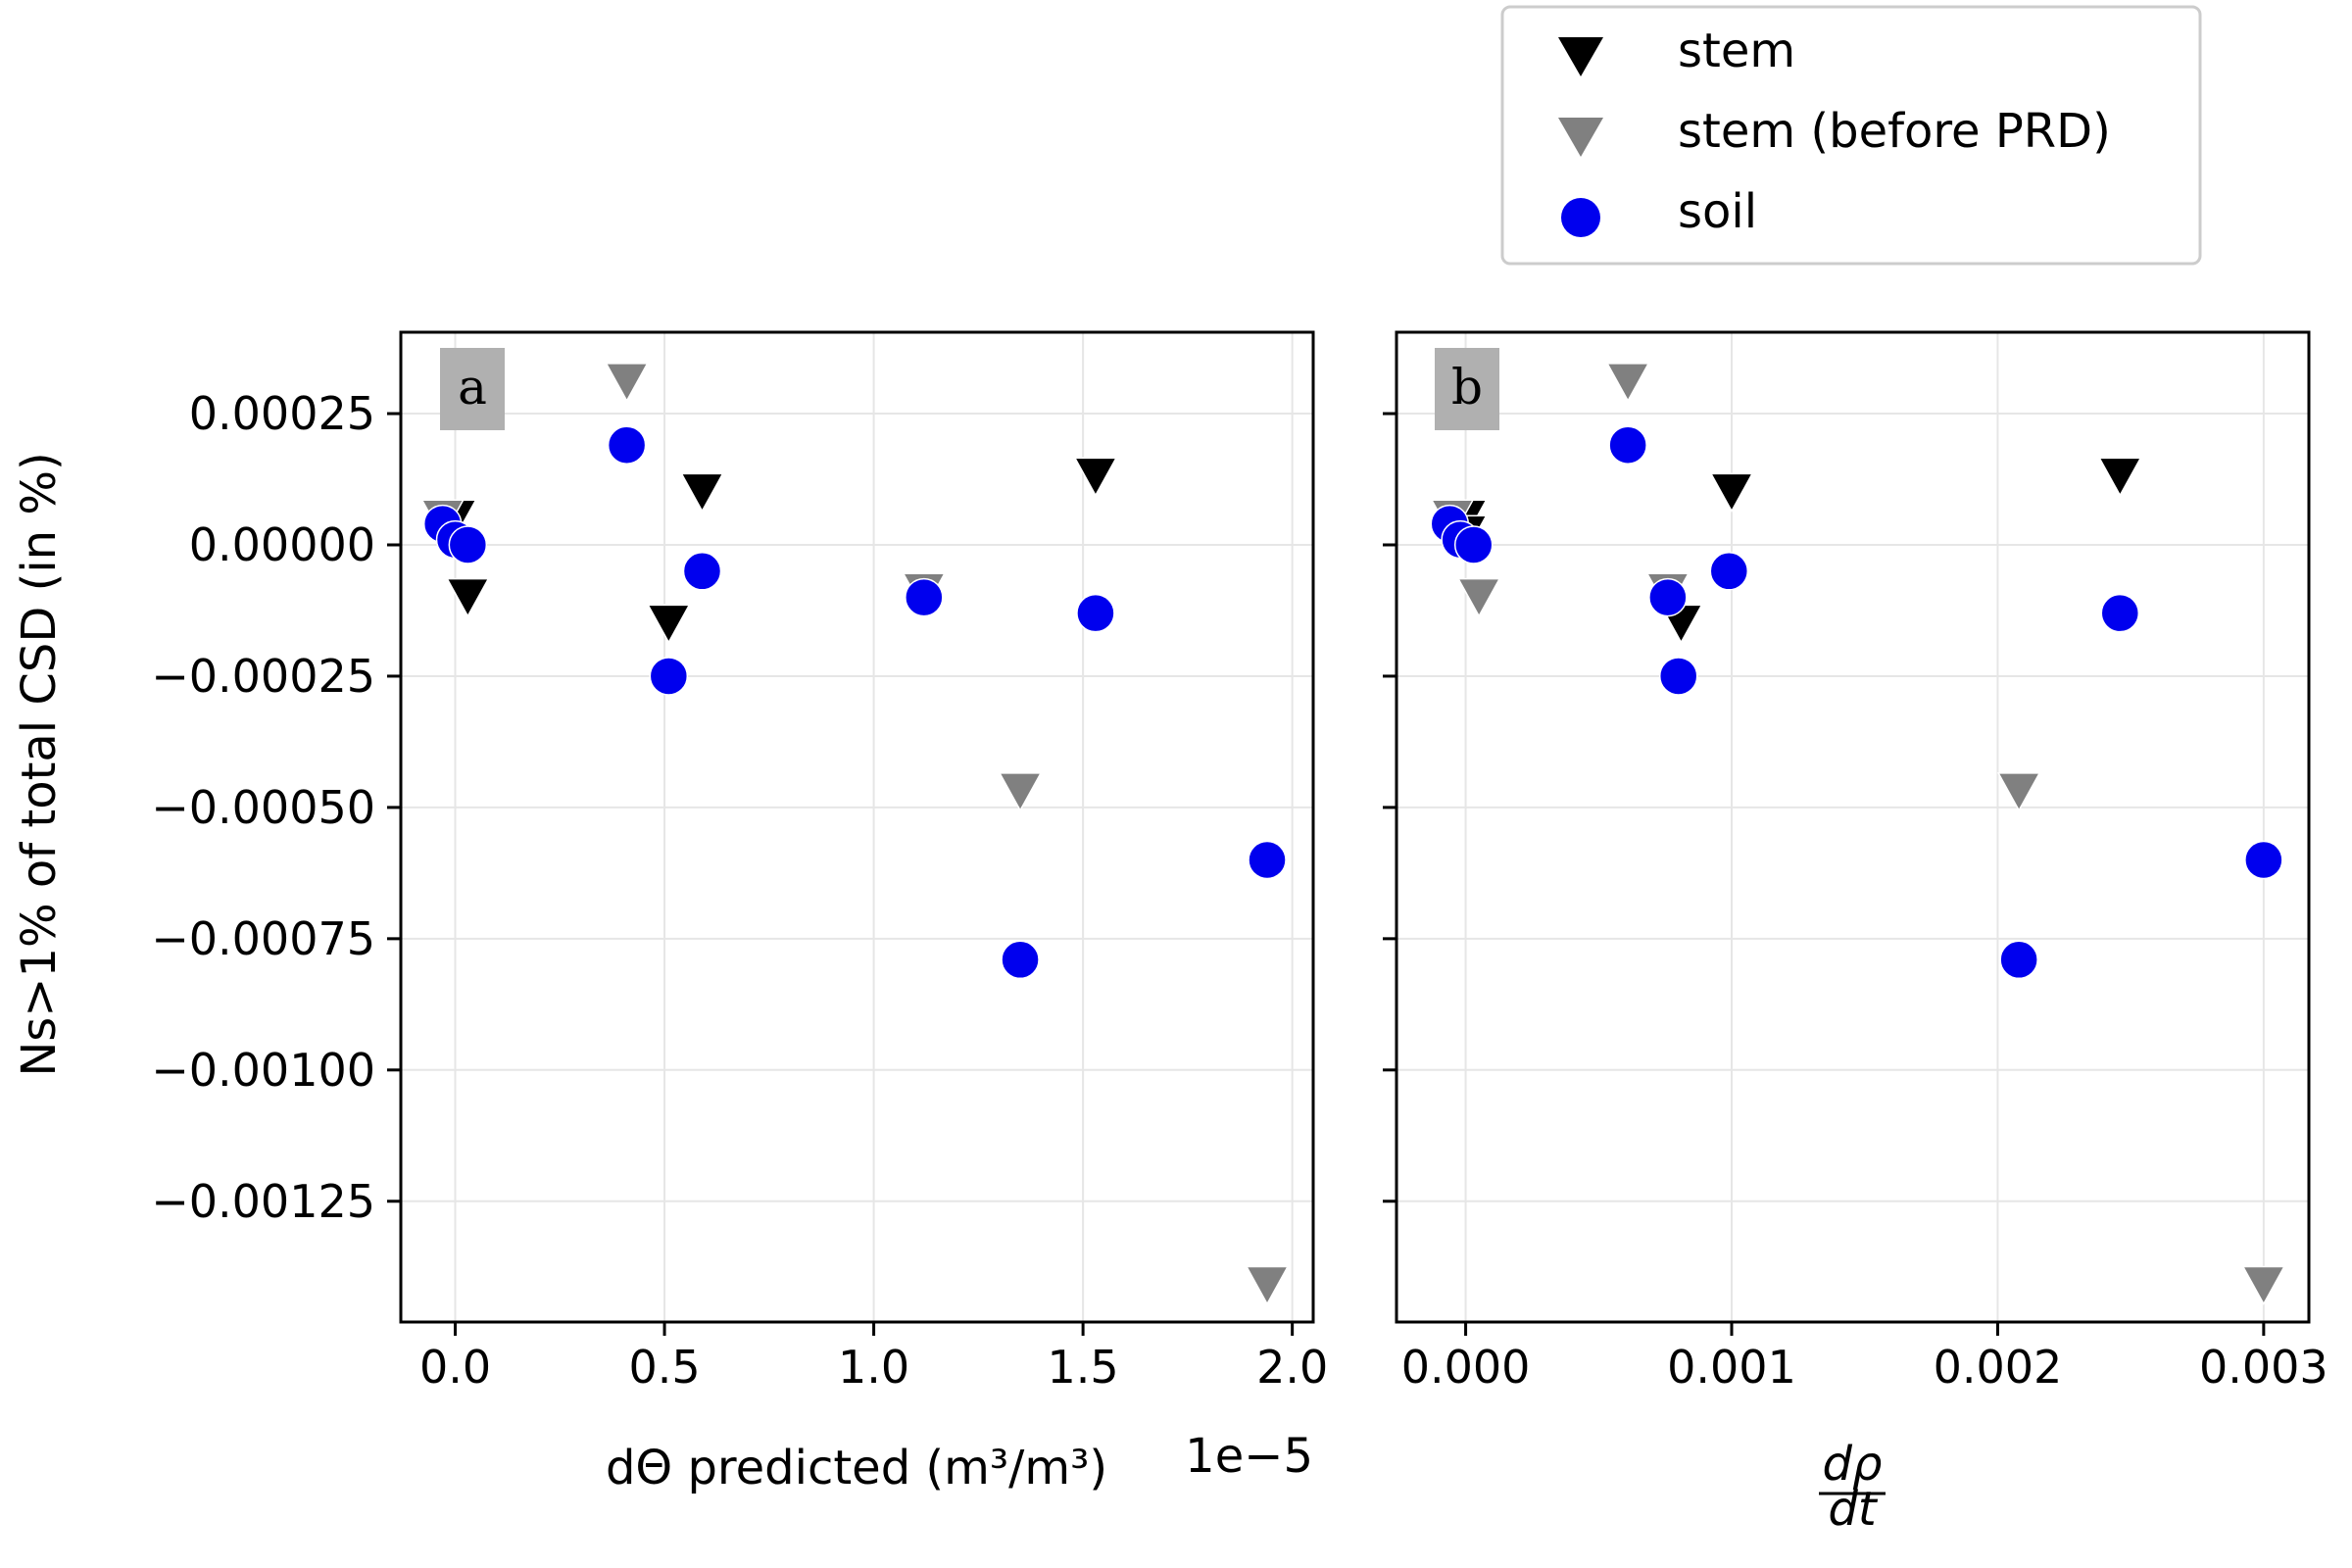 This screenshot has width=2352, height=1568. I want to click on panel-b-x-tick-label: 0.000, so click(1466, 1367).